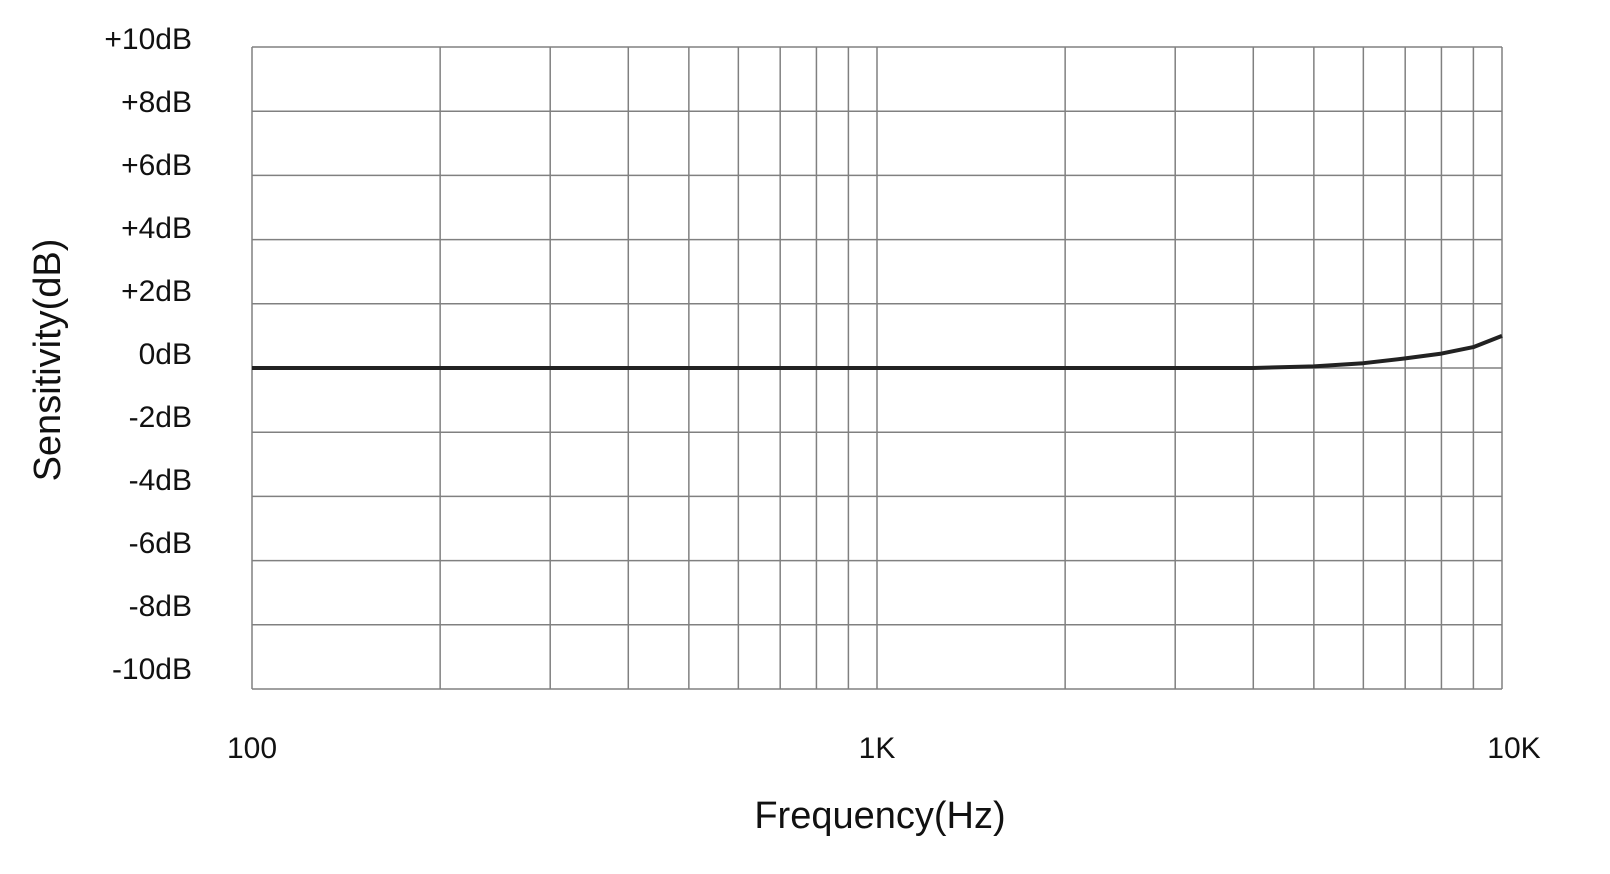 The image size is (1610, 874). What do you see at coordinates (148, 39) in the screenshot?
I see `y-tick-label: +10dB` at bounding box center [148, 39].